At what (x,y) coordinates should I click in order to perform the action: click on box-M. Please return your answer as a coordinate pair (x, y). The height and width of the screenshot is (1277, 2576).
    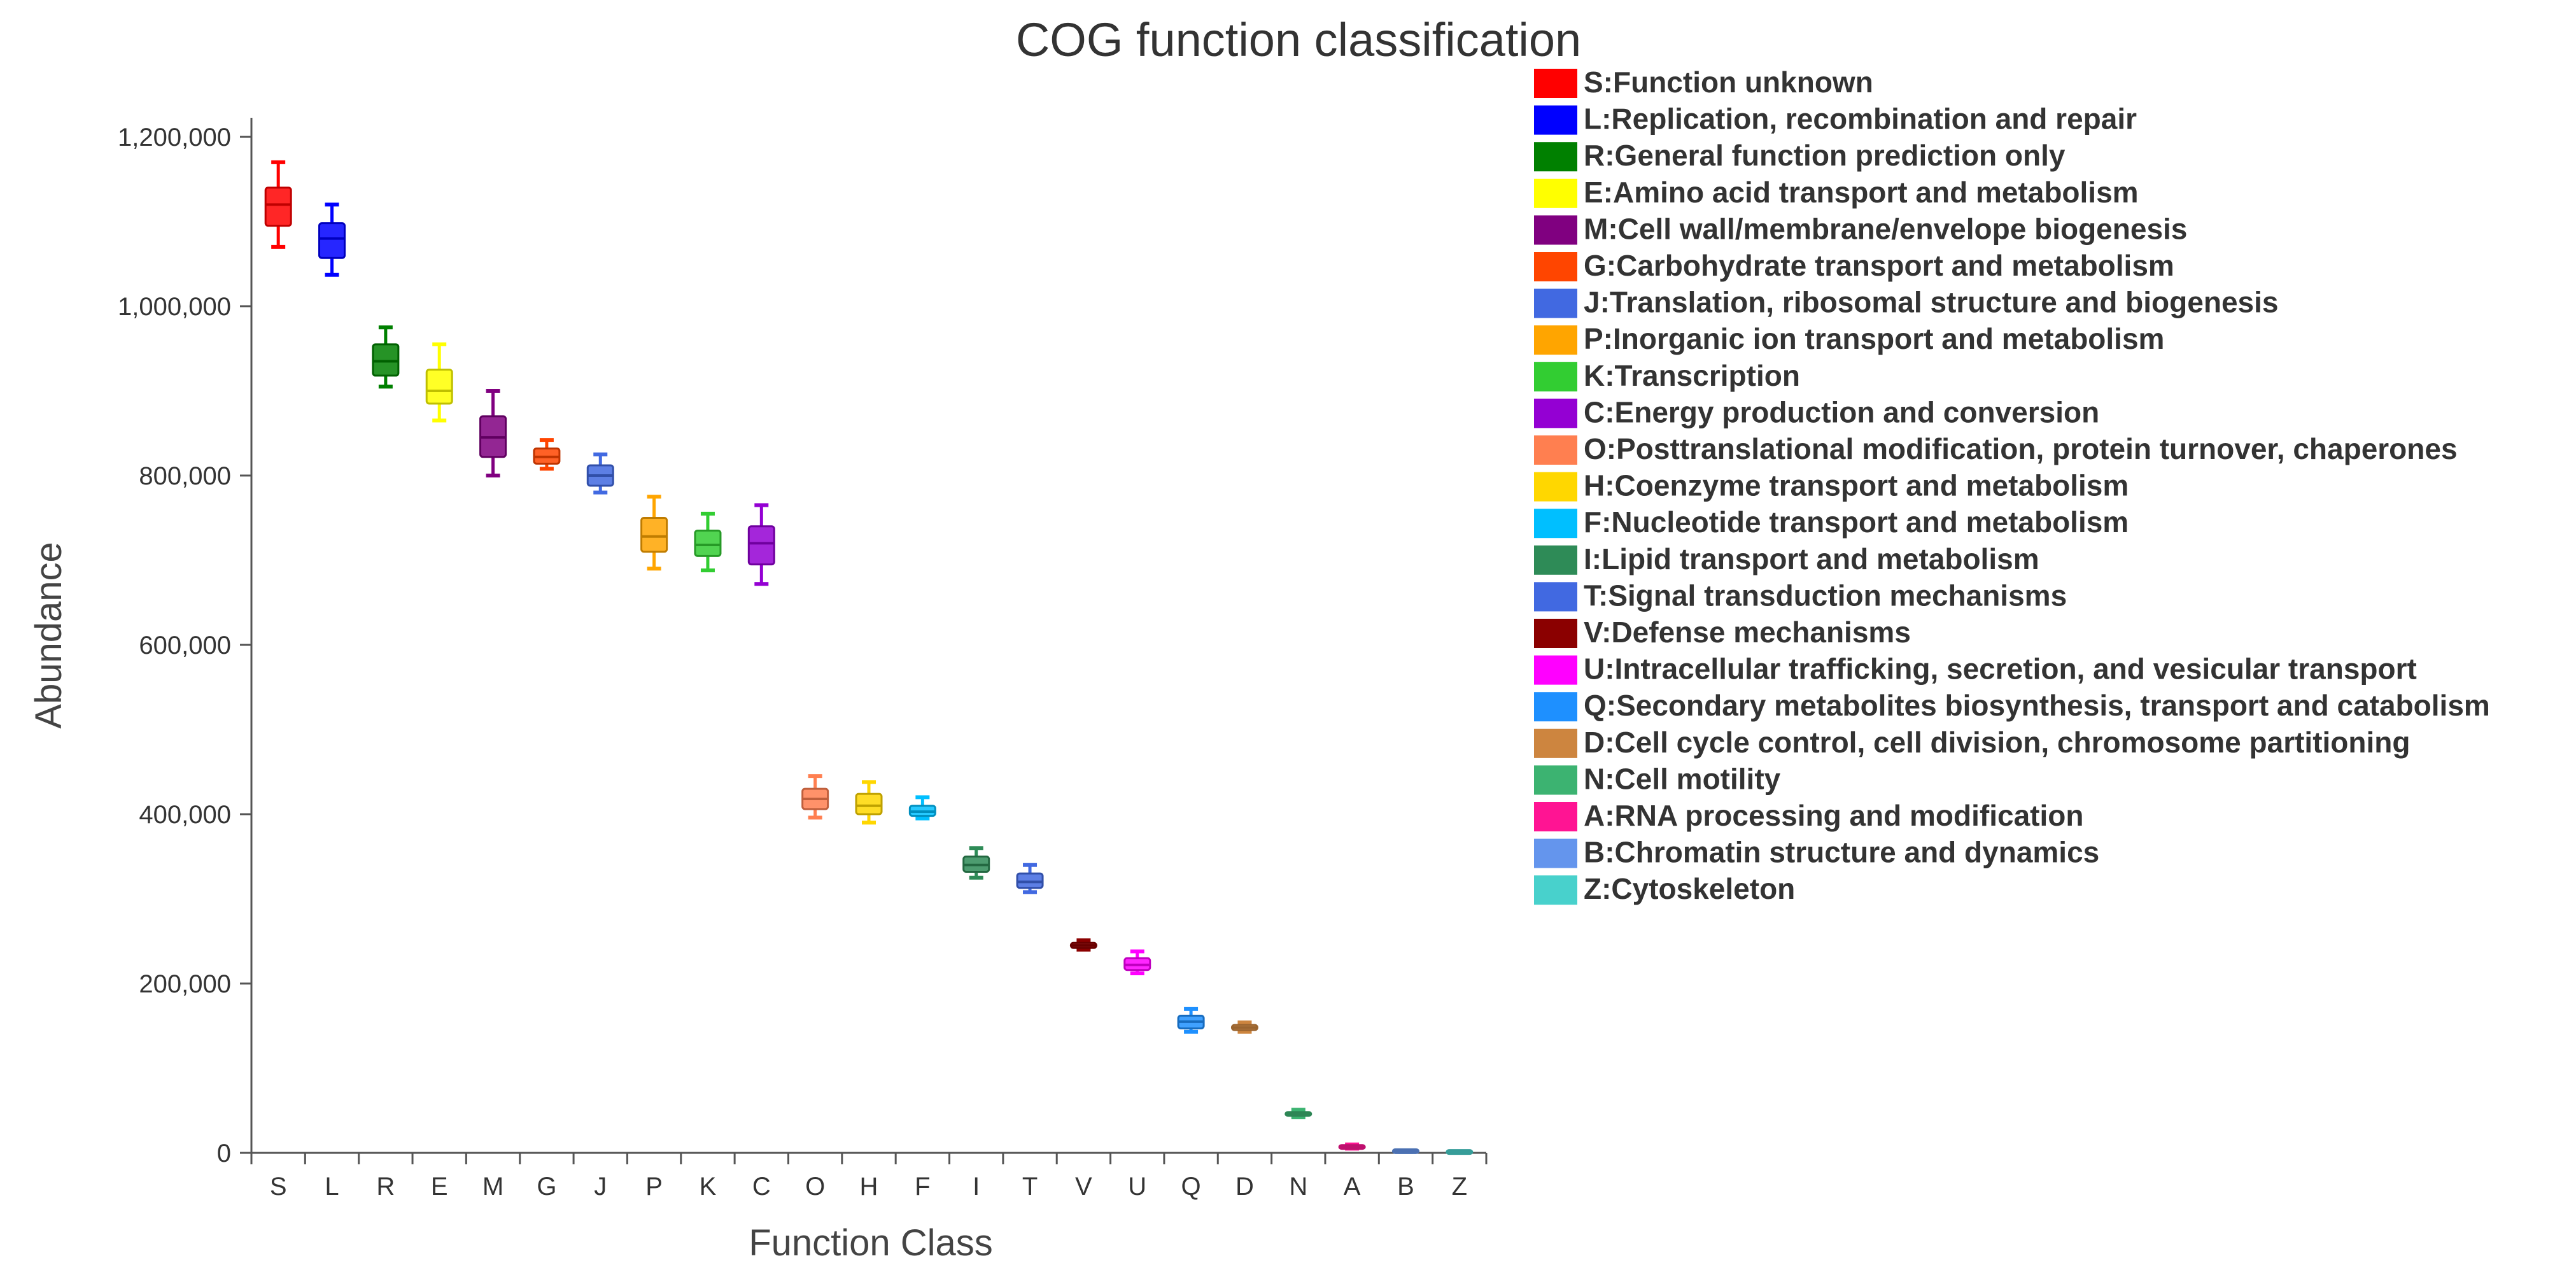
    Looking at the image, I should click on (493, 433).